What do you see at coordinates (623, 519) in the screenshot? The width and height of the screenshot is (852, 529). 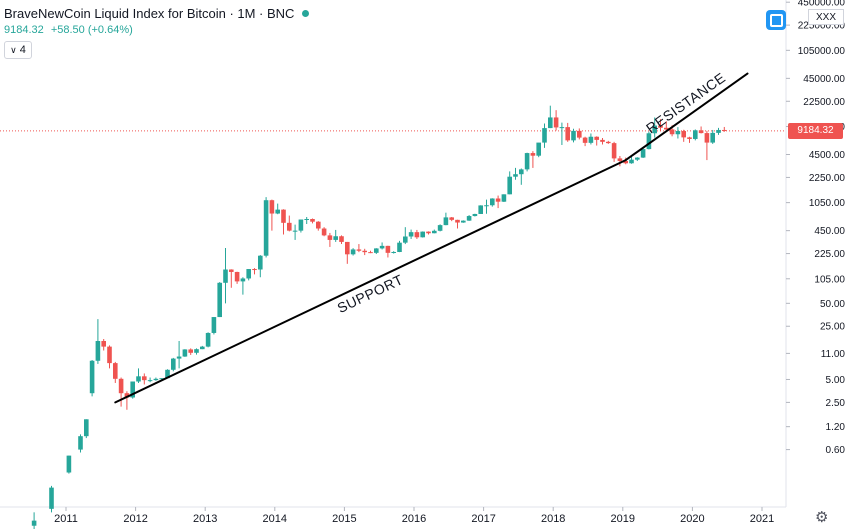 I see `x-tick-label: 2019` at bounding box center [623, 519].